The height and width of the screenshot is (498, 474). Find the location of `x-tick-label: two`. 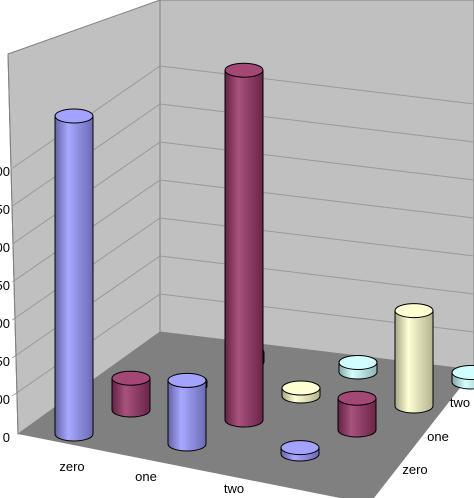

x-tick-label: two is located at coordinates (234, 488).